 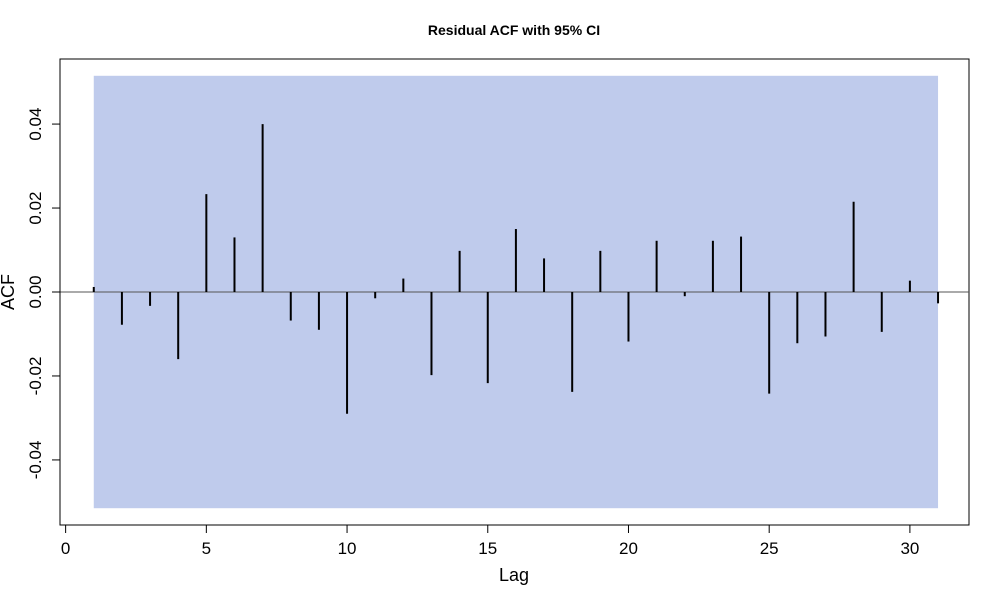 I want to click on x-tick-label: 20, so click(x=628, y=548).